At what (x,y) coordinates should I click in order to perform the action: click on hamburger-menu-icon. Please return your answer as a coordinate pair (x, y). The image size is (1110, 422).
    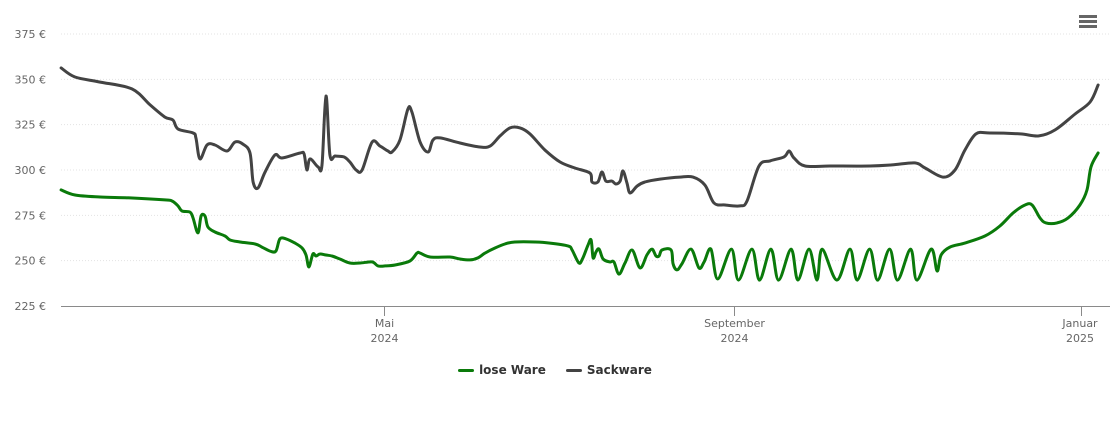
    Looking at the image, I should click on (1088, 21).